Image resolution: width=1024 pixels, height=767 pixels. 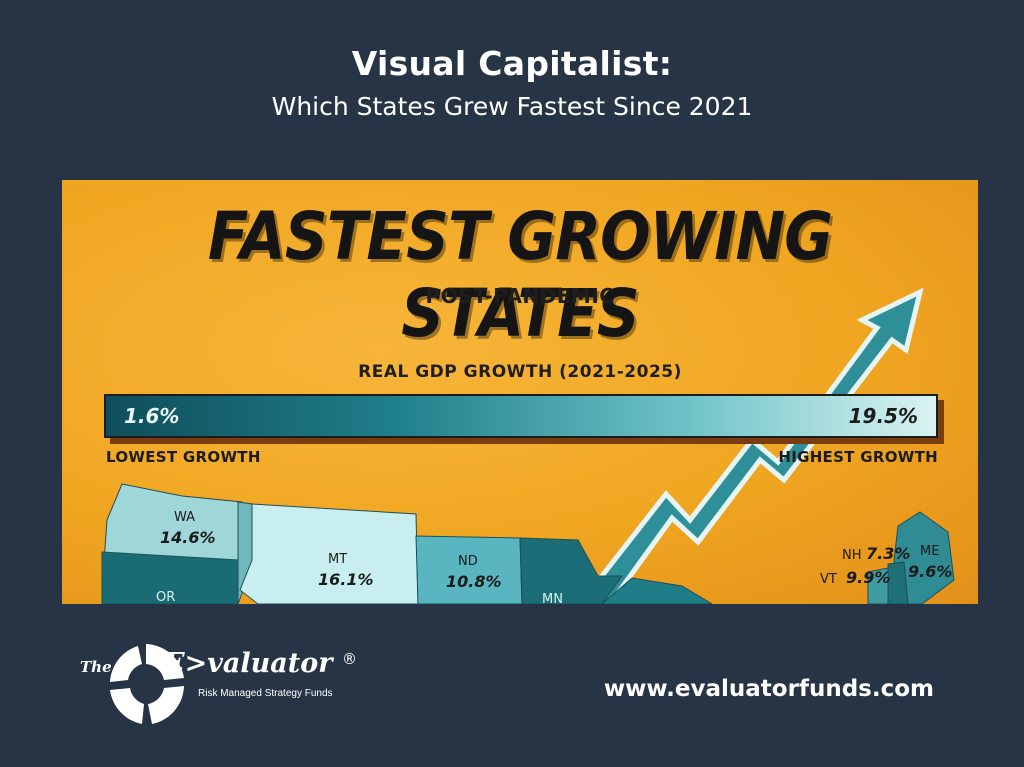 I want to click on state-code-wa: WA, so click(x=185, y=517).